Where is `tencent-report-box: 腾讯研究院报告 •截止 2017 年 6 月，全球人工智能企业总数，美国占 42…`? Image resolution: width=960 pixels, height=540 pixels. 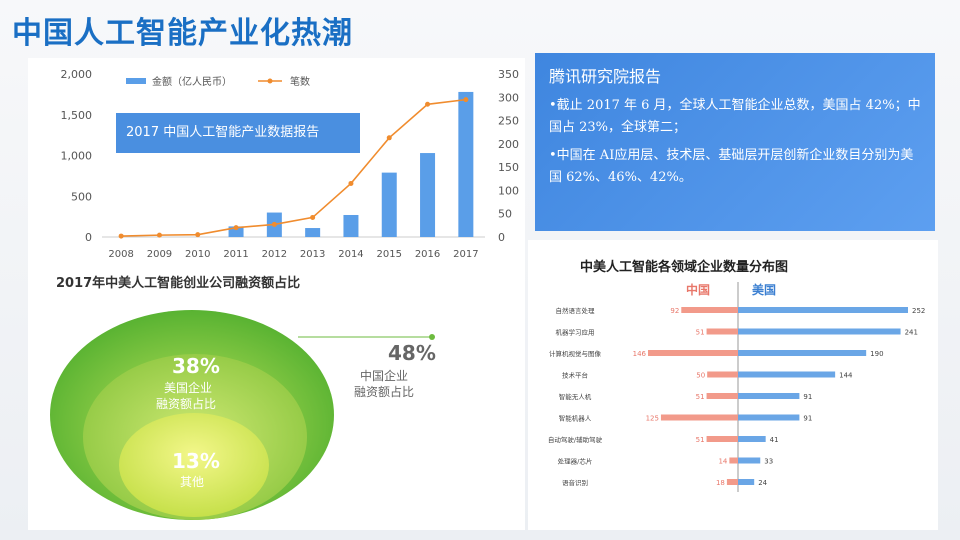 tencent-report-box: 腾讯研究院报告 •截止 2017 年 6 月，全球人工智能企业总数，美国占 42… is located at coordinates (735, 142).